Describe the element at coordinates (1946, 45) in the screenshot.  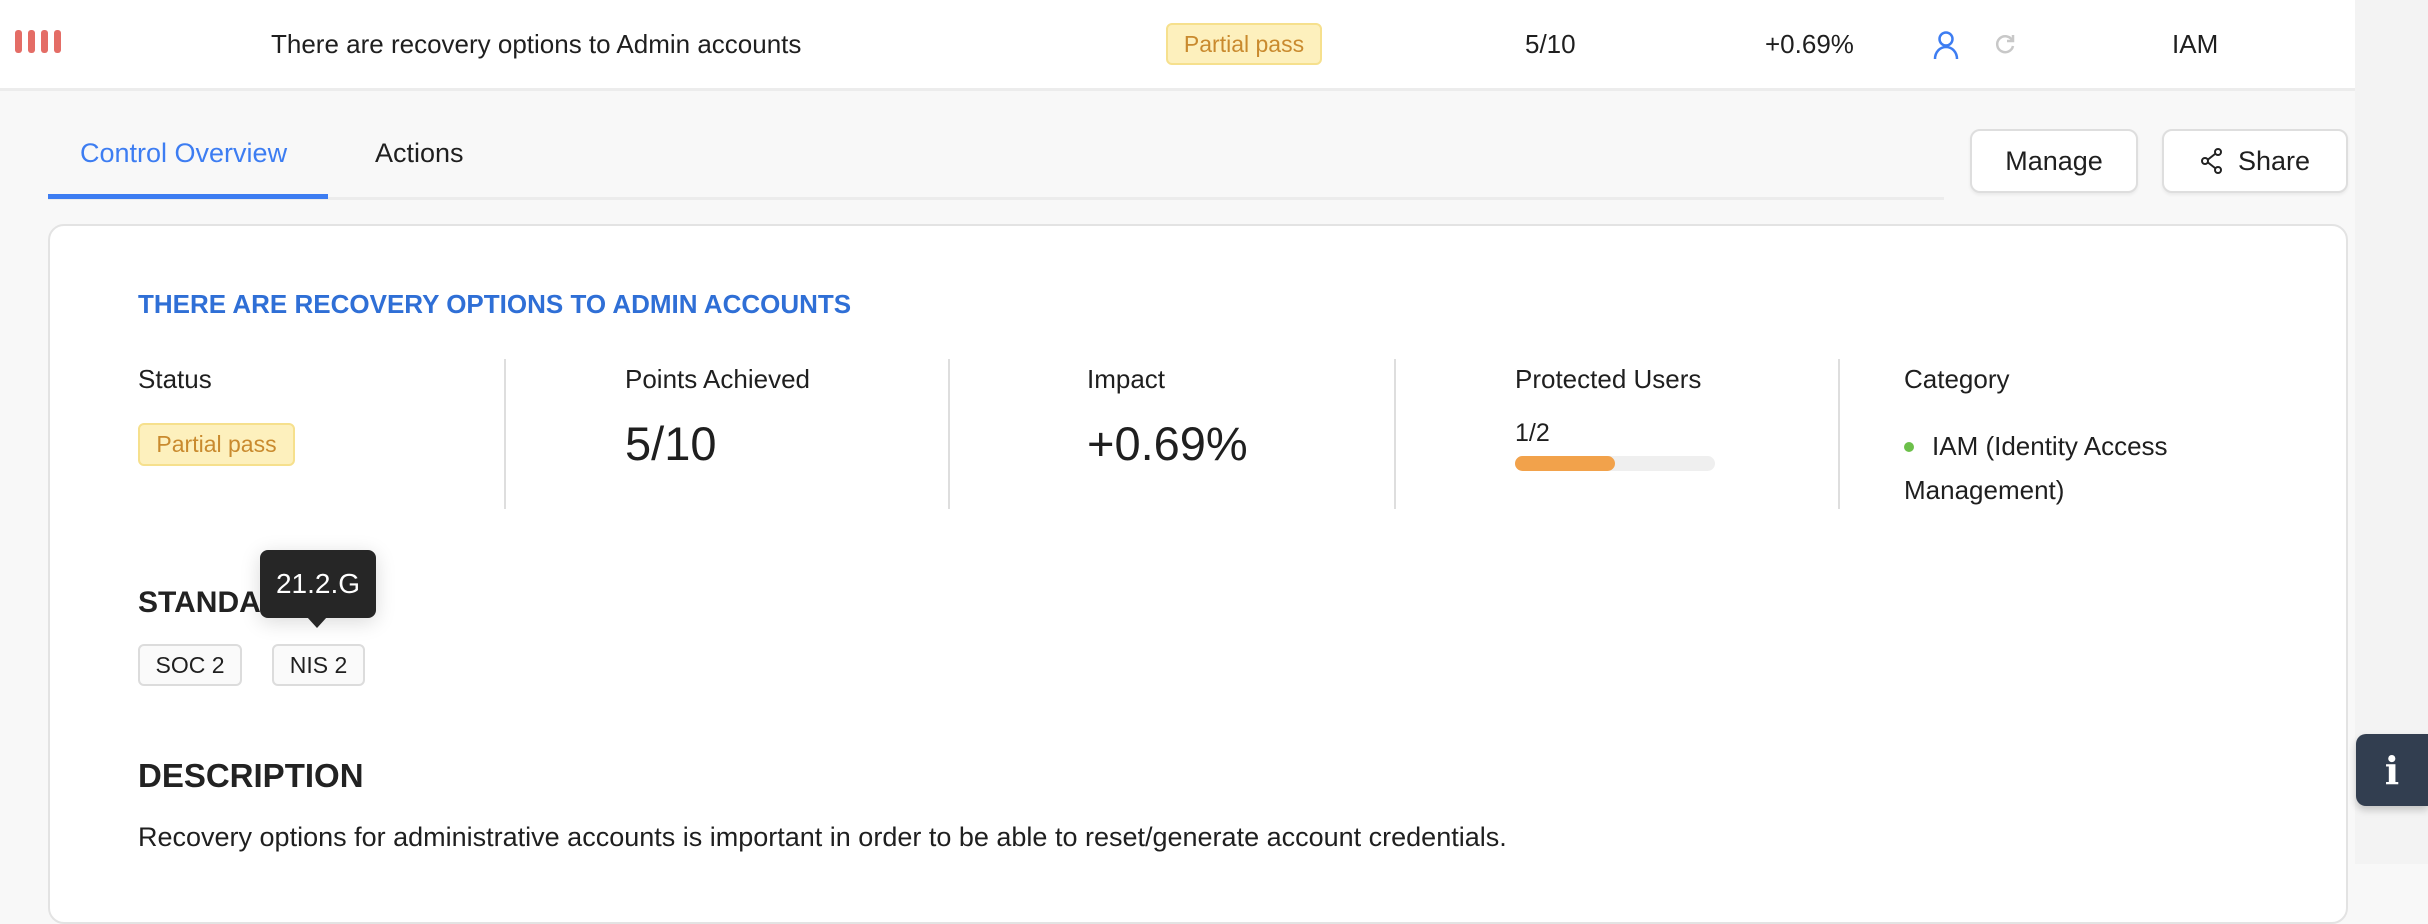
I see `user-icon` at that location.